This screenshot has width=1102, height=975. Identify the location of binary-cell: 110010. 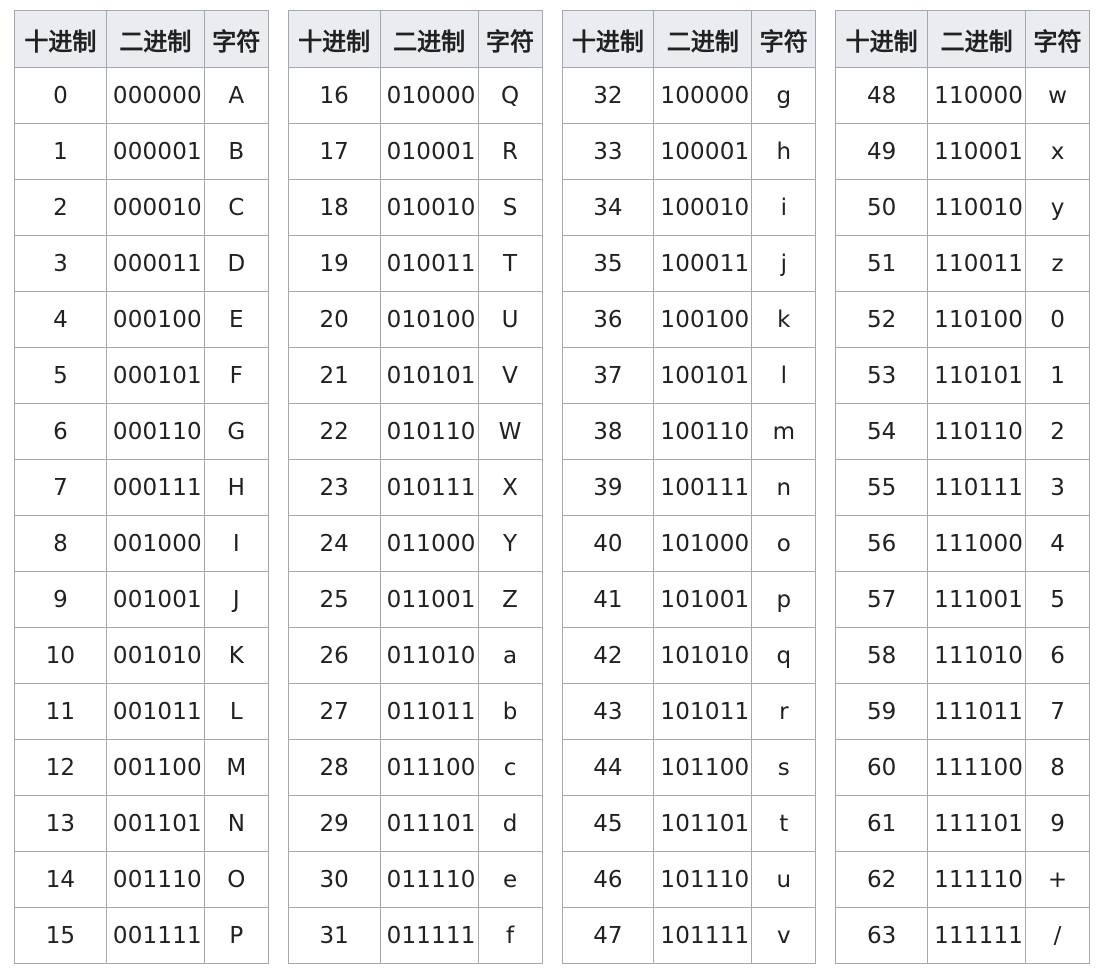
(977, 207).